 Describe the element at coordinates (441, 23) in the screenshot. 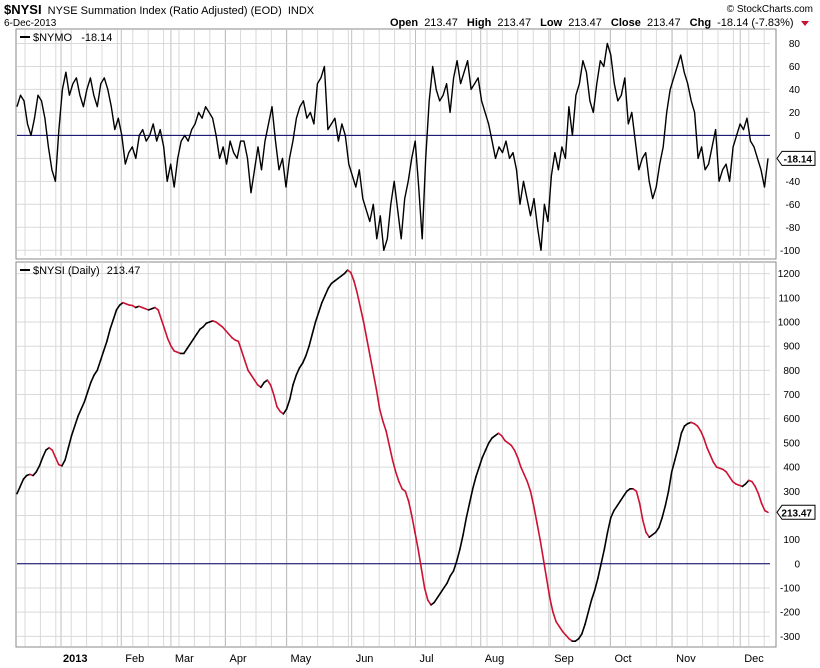

I see `open-value: 213.47` at that location.